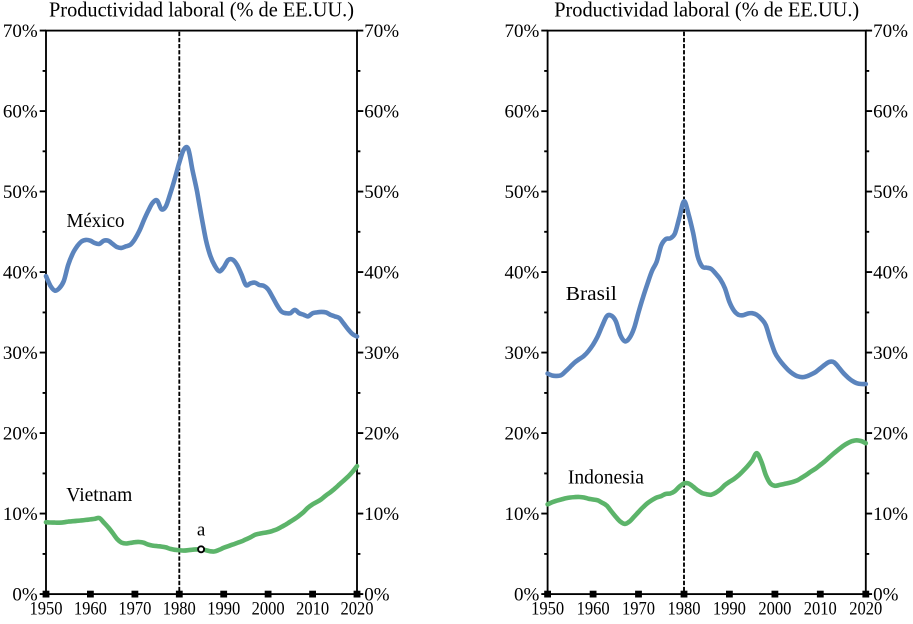  What do you see at coordinates (96, 221) in the screenshot?
I see `svg-text: México` at bounding box center [96, 221].